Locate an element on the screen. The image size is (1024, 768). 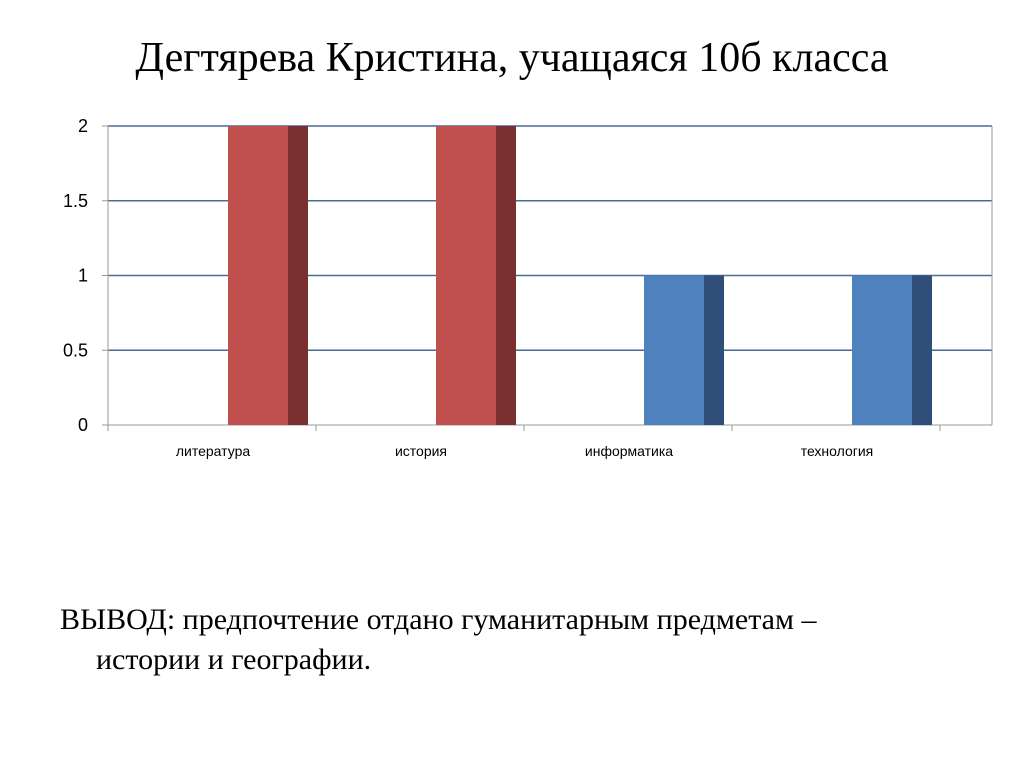
x-tick-label: история is located at coordinates (421, 451).